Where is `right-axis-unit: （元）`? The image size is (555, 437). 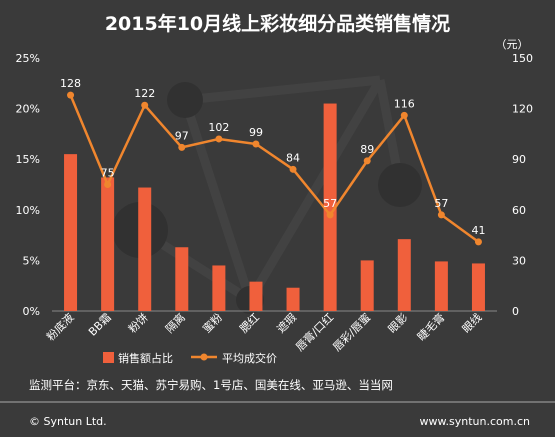 right-axis-unit: （元） is located at coordinates (512, 44).